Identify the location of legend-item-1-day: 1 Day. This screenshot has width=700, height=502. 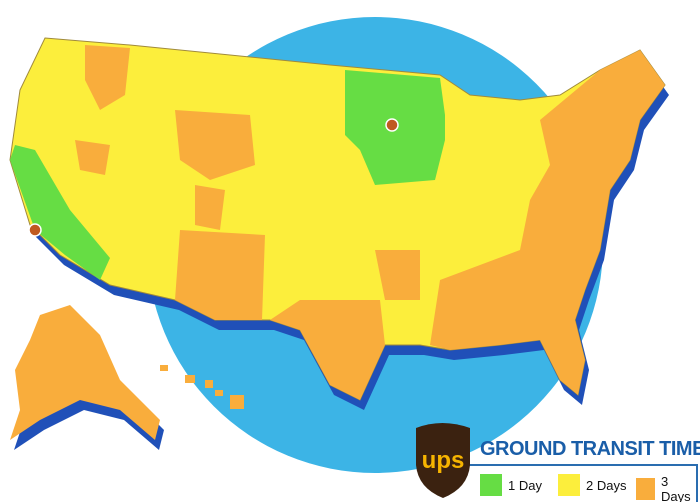
(511, 485).